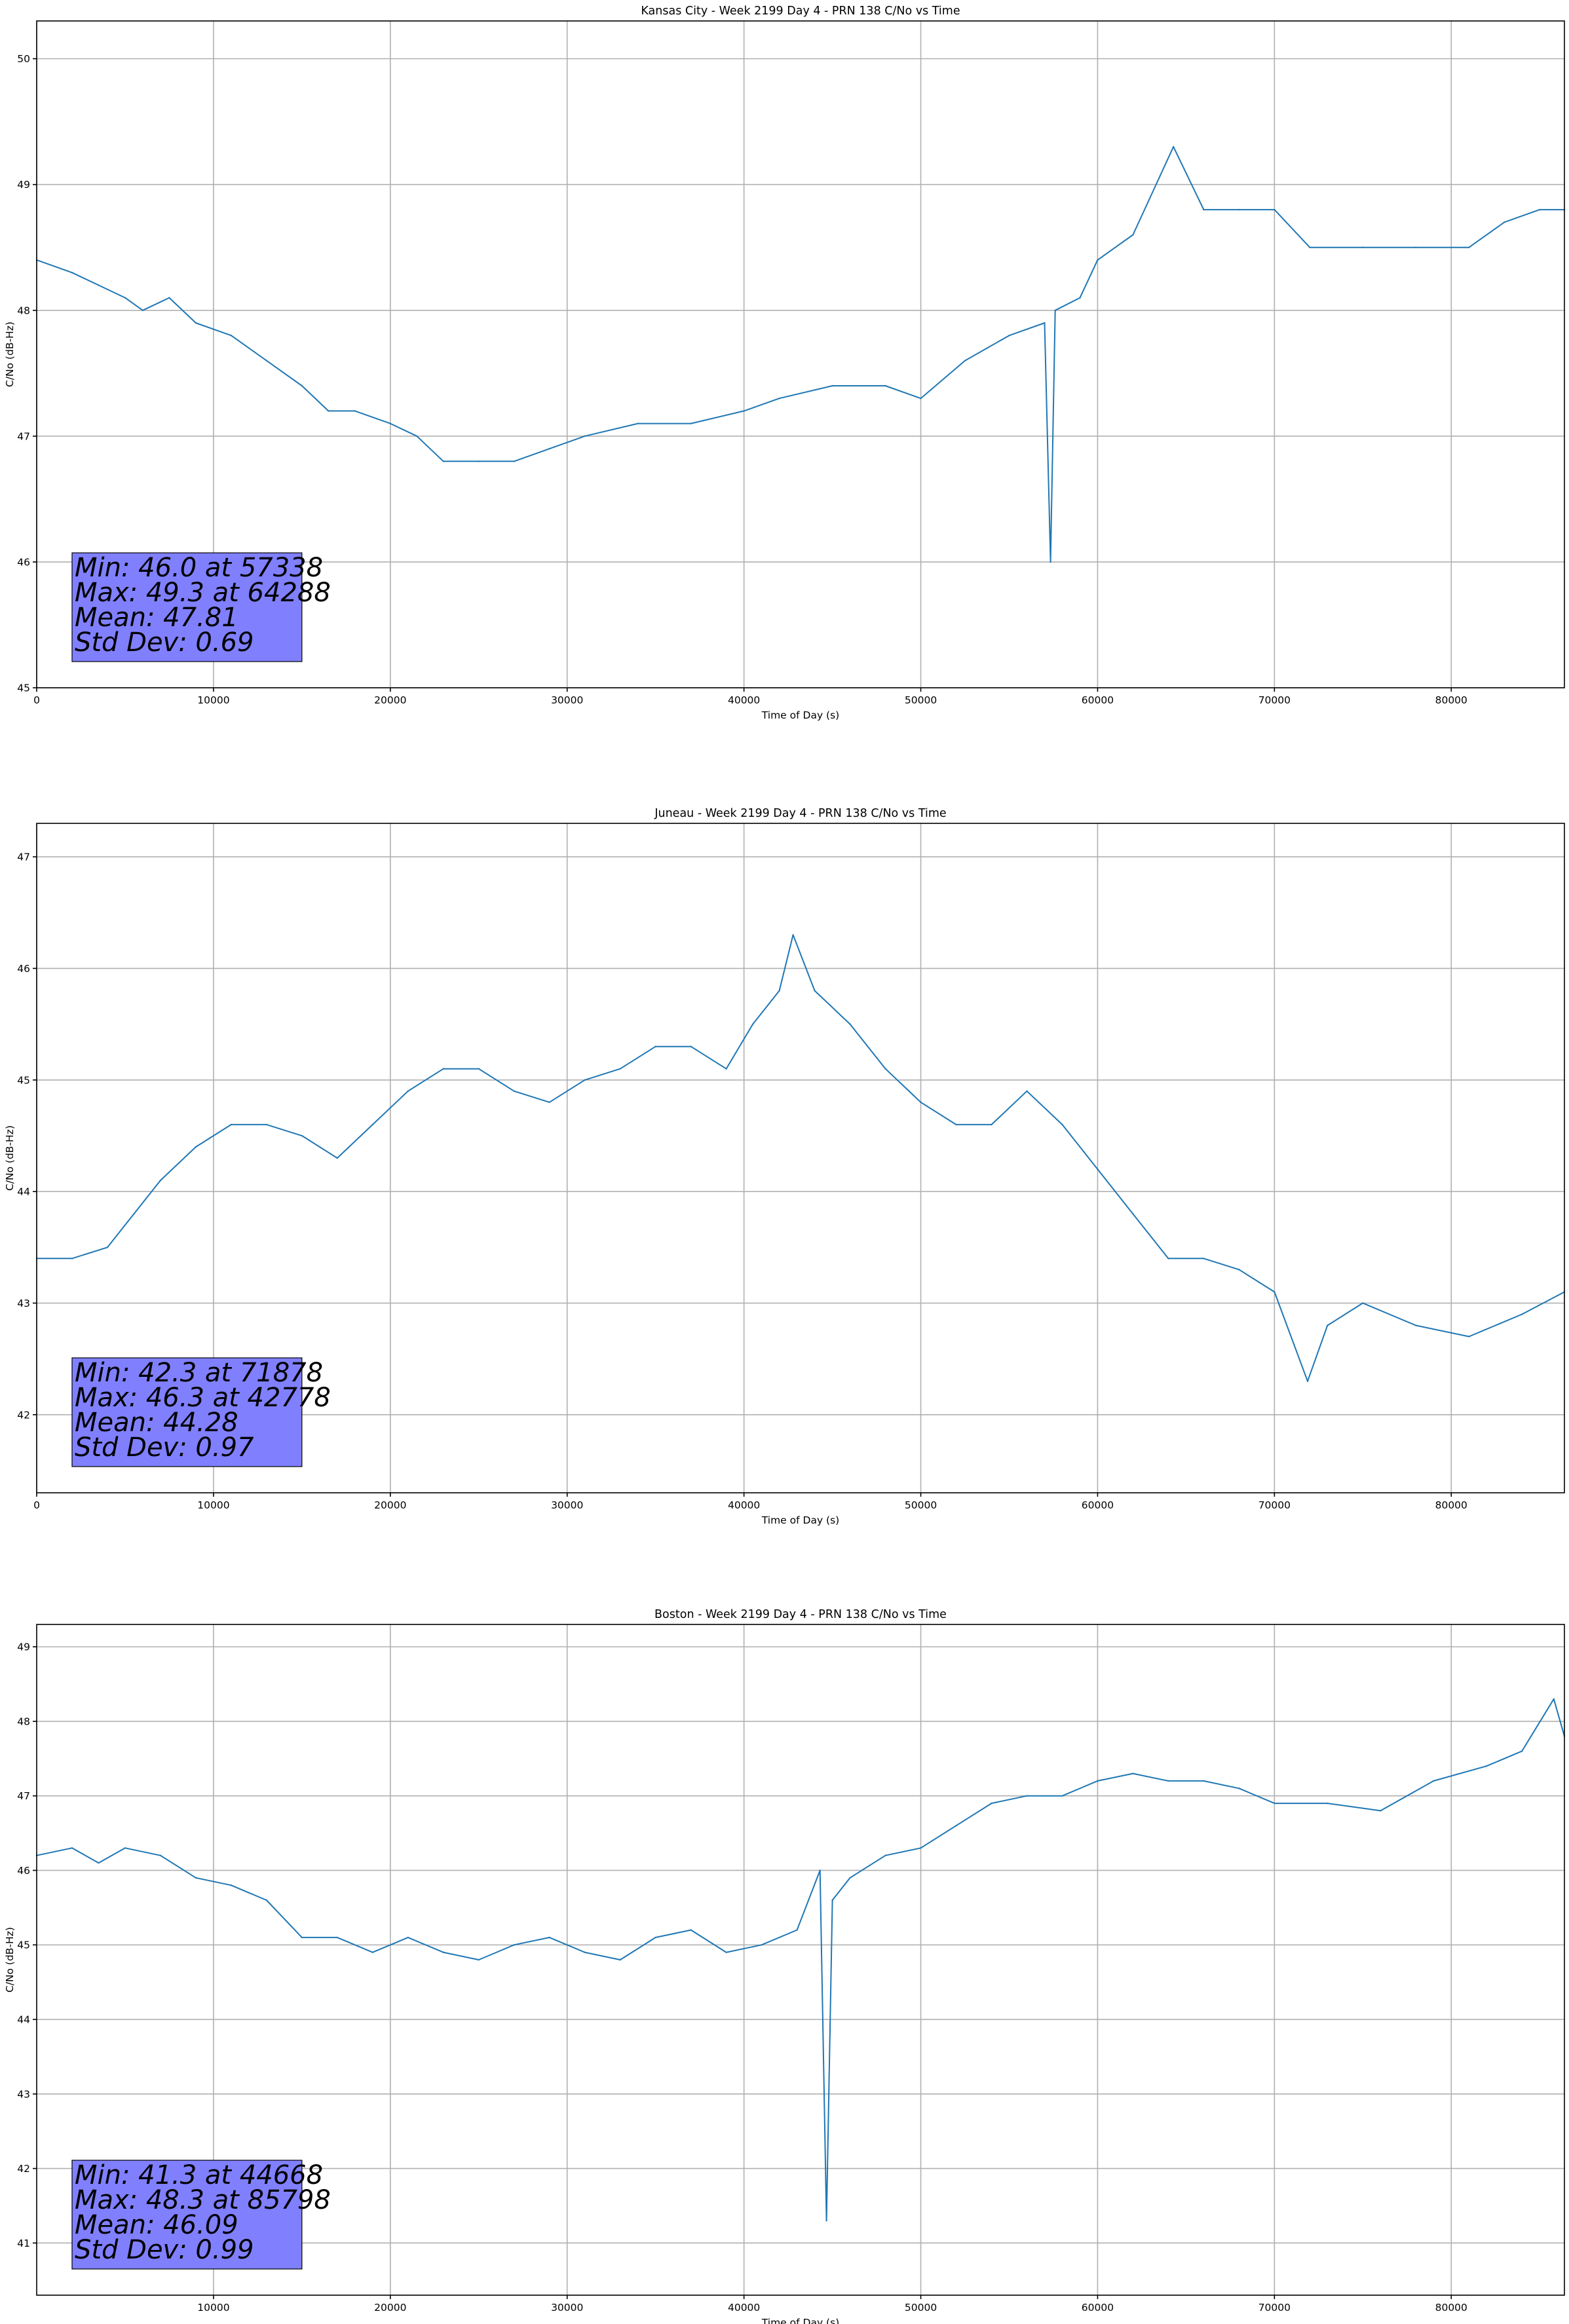 The width and height of the screenshot is (1569, 2324). What do you see at coordinates (567, 2308) in the screenshot?
I see `x-tick-label: 30000` at bounding box center [567, 2308].